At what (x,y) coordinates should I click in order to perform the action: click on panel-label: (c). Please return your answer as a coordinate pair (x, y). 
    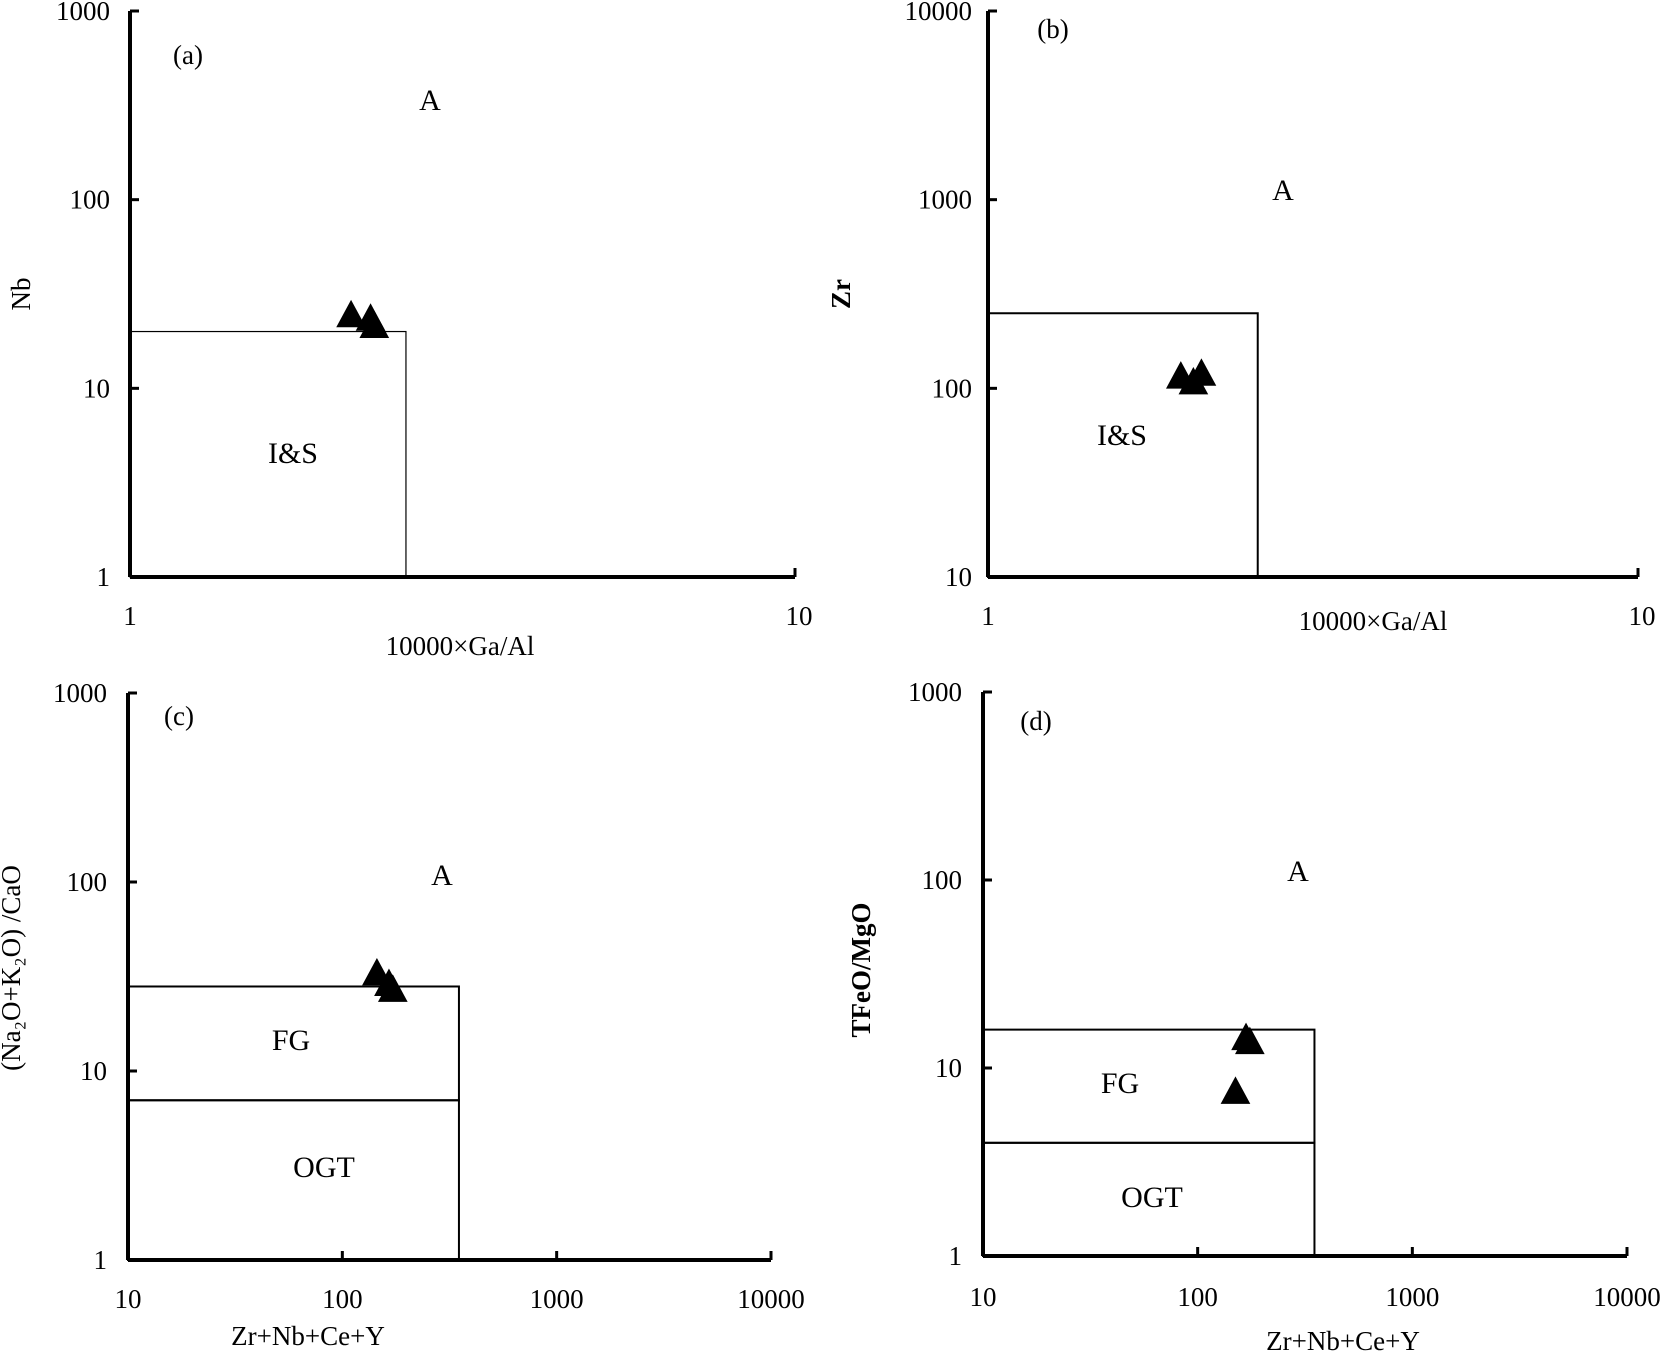
    Looking at the image, I should click on (179, 716).